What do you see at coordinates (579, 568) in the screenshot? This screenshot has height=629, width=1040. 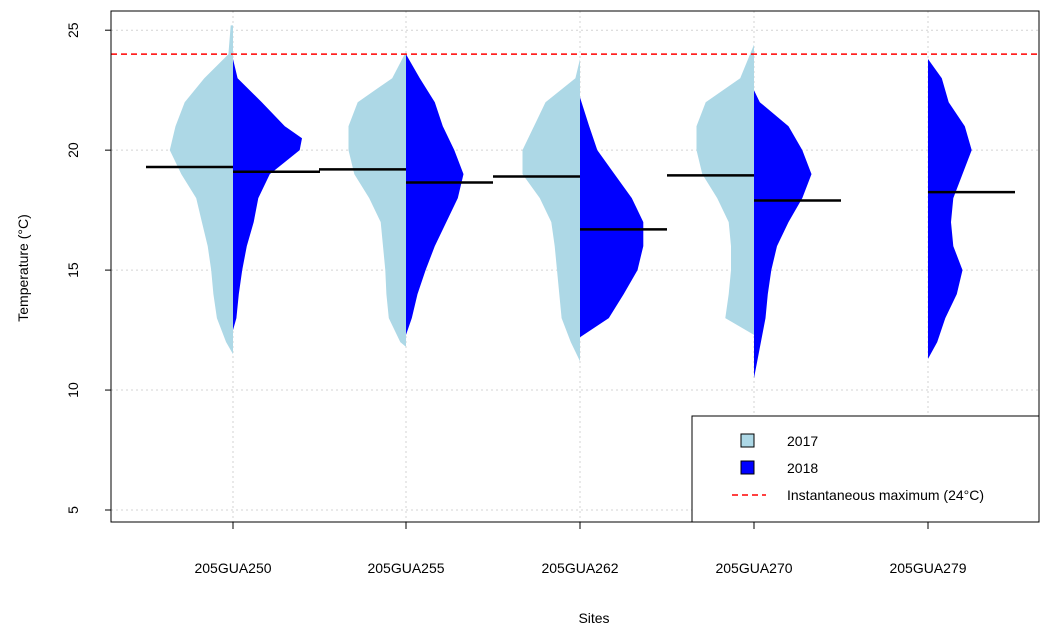 I see `x-tick-label: 205GUA262` at bounding box center [579, 568].